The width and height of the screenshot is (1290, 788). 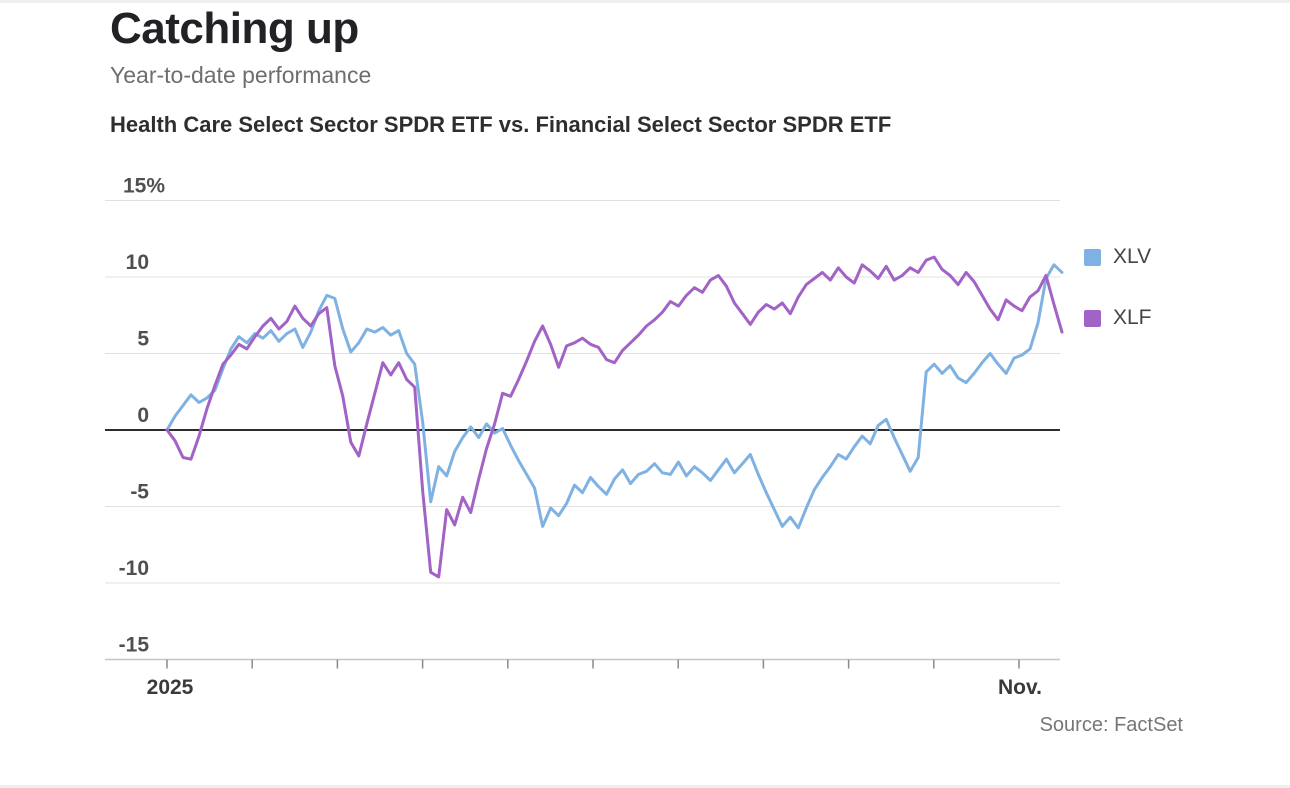 I want to click on legend-item-xlf: XLF, so click(x=1118, y=318).